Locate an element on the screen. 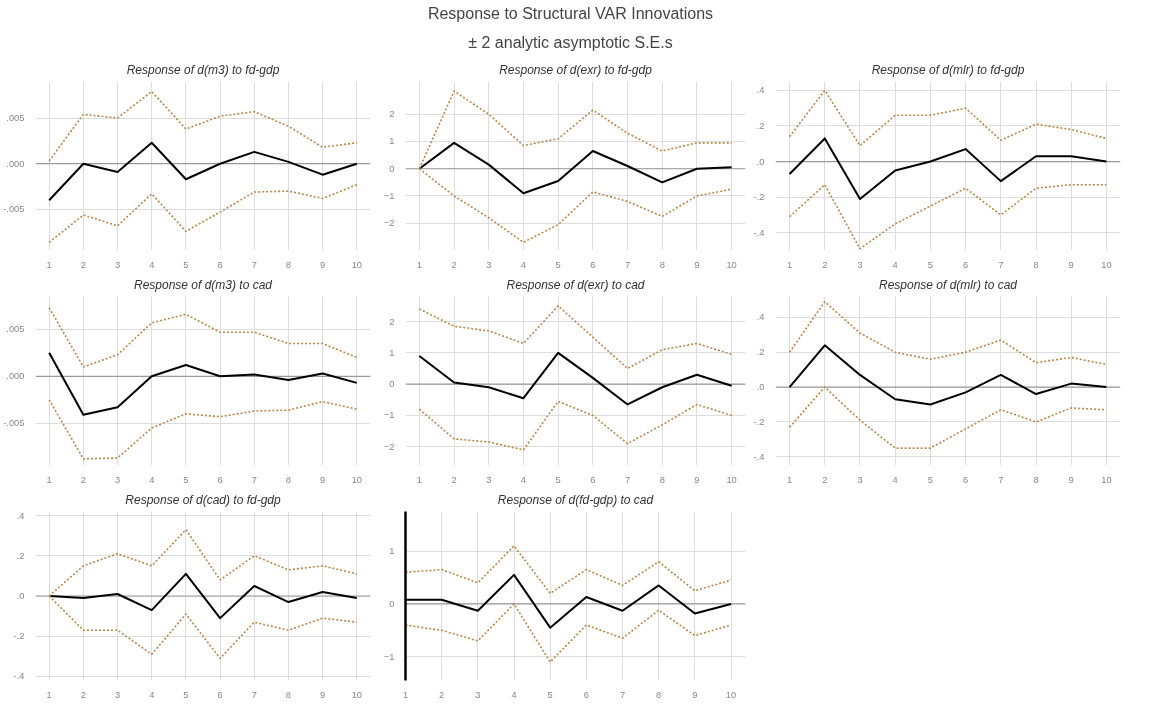 Image resolution: width=1160 pixels, height=717 pixels. text: Response to Structural VAR Innovations is located at coordinates (570, 13).